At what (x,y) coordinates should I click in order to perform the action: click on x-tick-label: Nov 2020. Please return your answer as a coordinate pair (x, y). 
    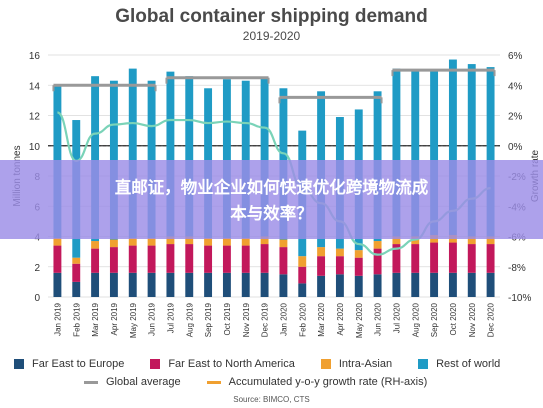
    Looking at the image, I should click on (472, 319).